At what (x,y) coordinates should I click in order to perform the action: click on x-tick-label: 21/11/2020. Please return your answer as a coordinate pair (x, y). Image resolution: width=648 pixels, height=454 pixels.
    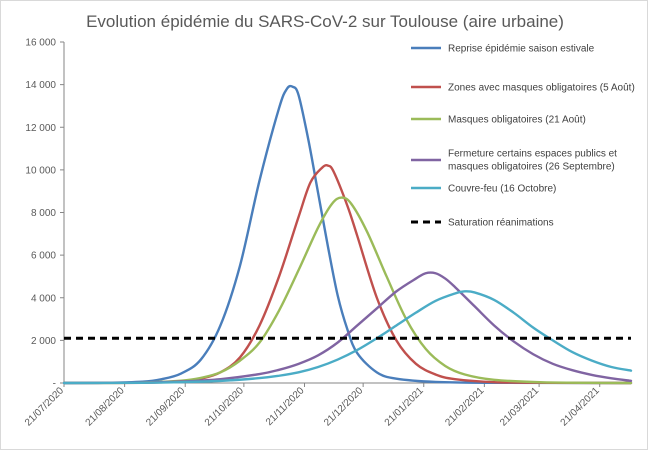
    Looking at the image, I should click on (285, 406).